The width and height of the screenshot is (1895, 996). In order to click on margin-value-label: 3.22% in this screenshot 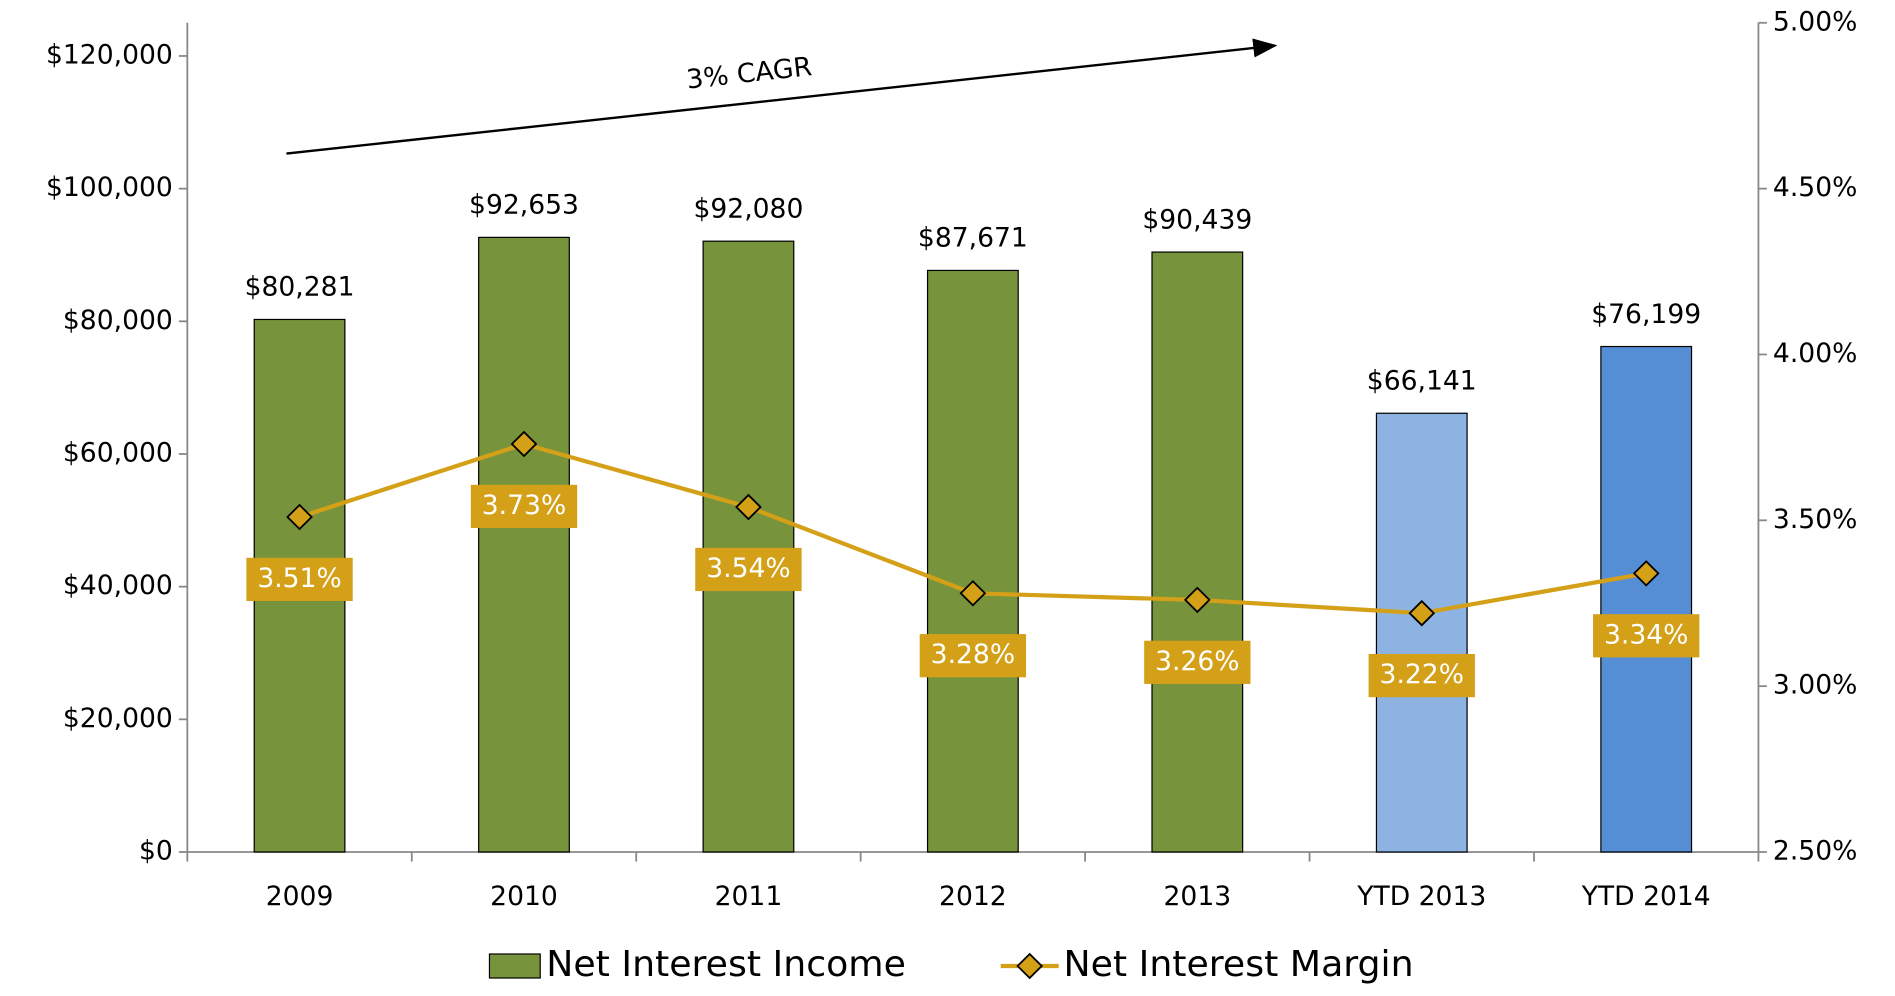, I will do `click(1422, 674)`.